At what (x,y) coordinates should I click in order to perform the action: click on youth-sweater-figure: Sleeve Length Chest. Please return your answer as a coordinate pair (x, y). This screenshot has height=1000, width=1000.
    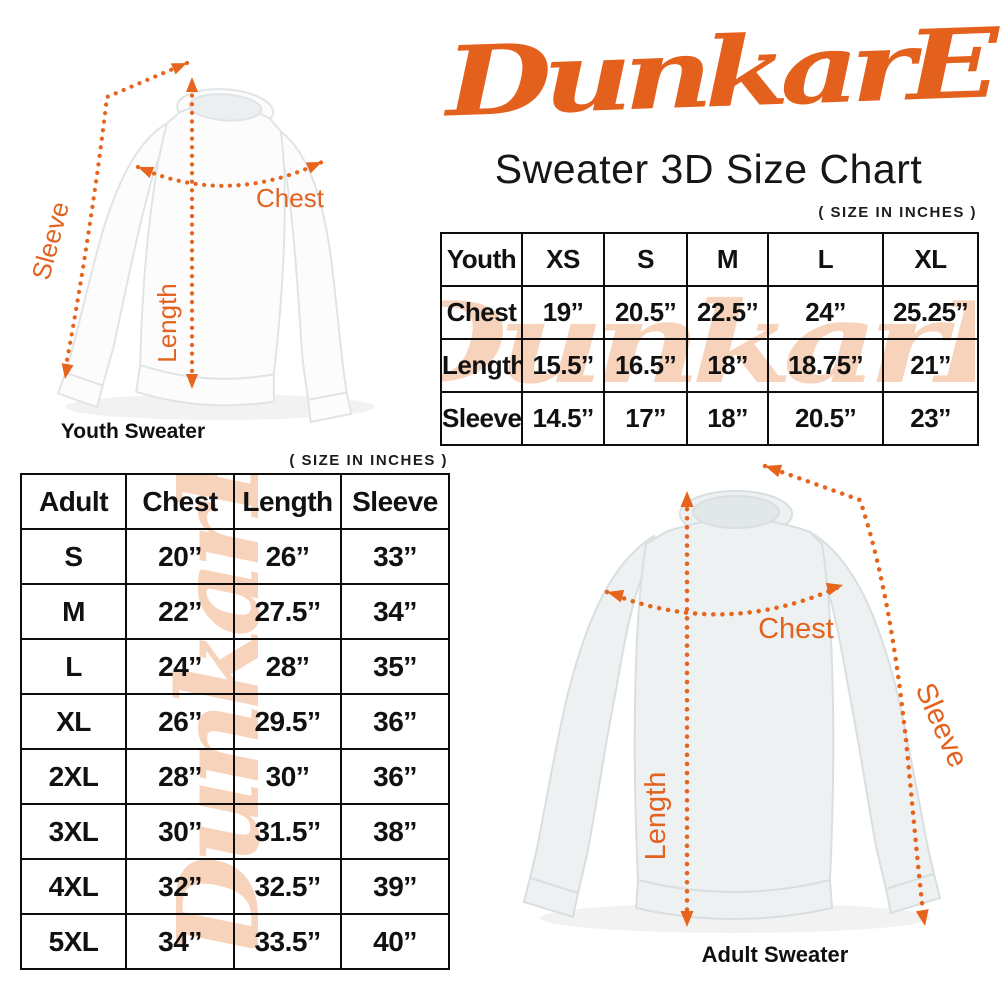
    Looking at the image, I should click on (200, 242).